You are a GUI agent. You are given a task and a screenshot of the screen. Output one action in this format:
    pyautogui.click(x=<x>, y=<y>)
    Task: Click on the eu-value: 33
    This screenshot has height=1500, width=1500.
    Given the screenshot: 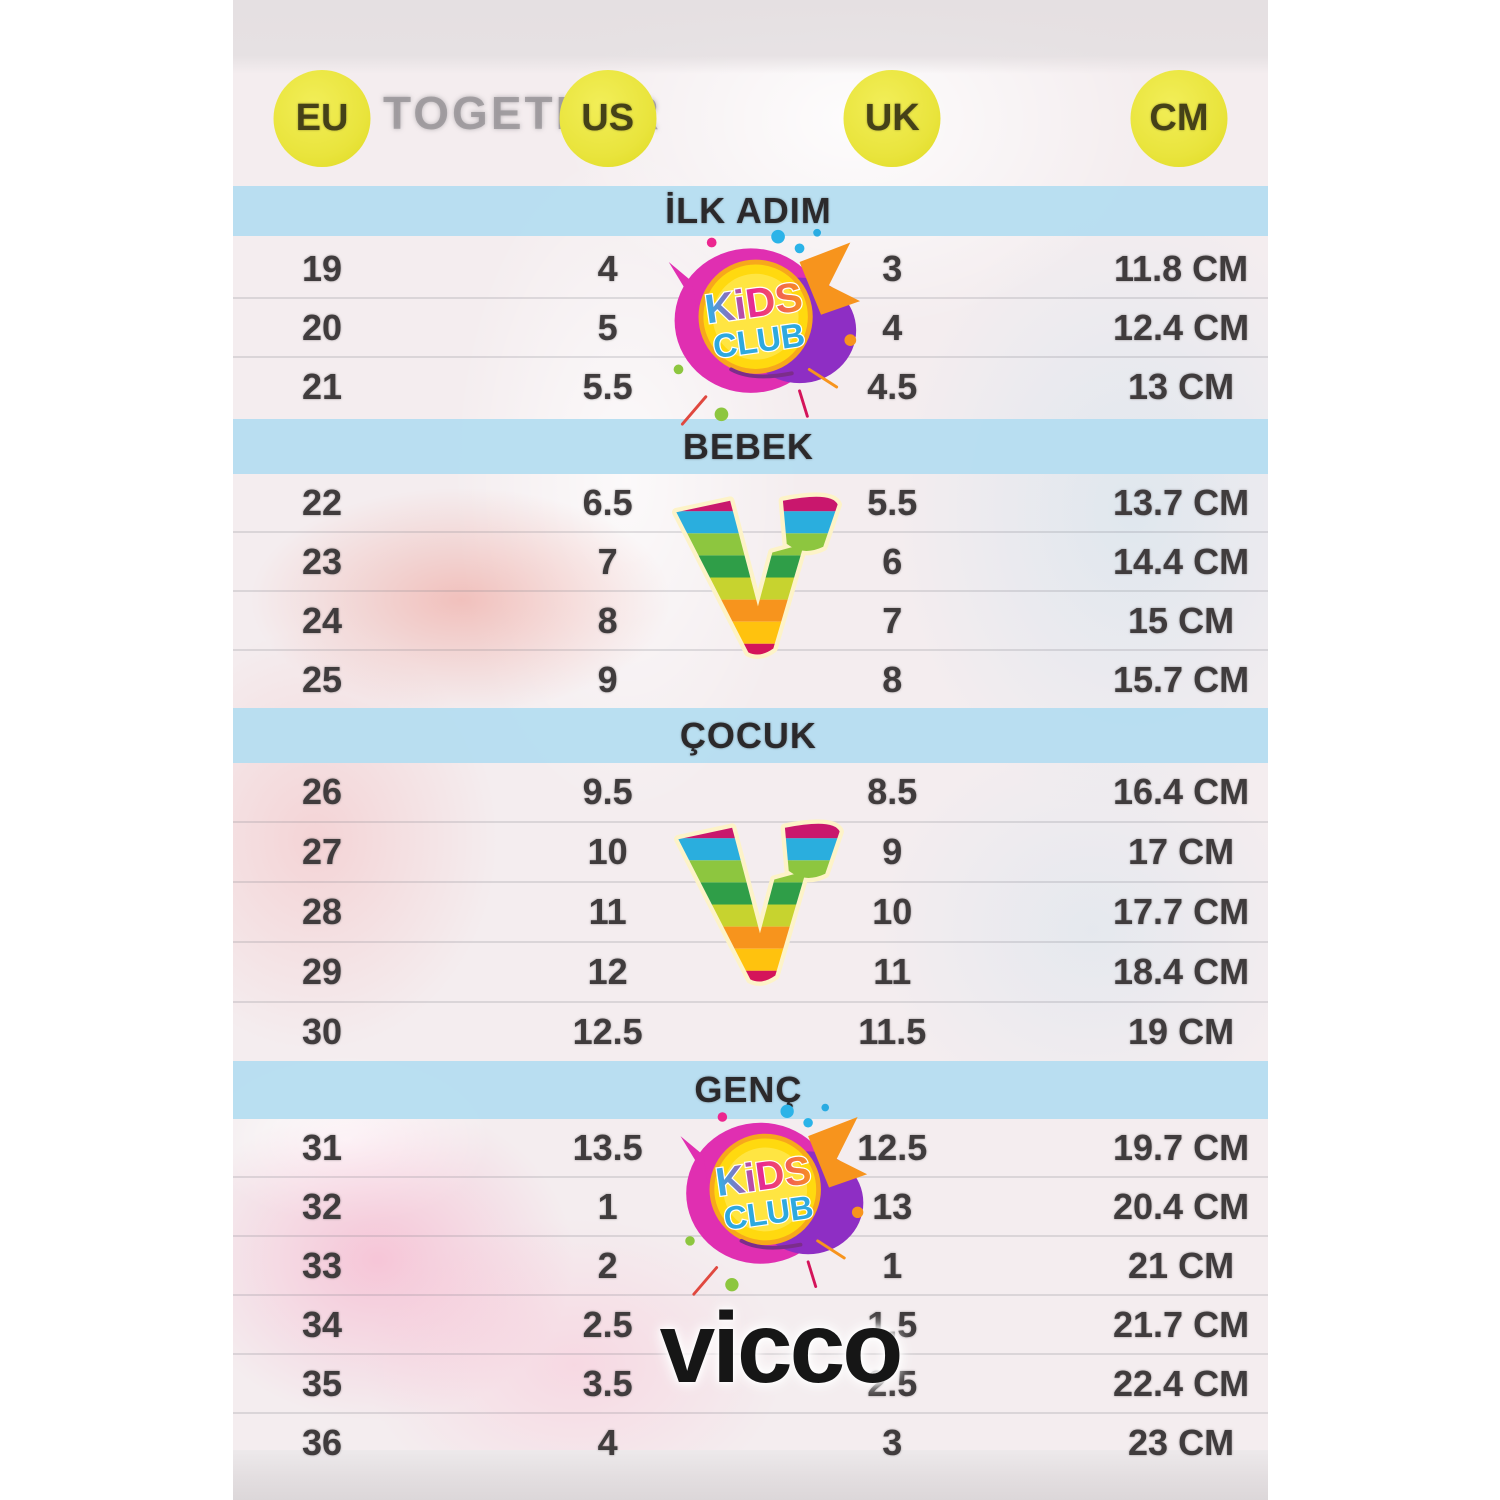 What is the action you would take?
    pyautogui.click(x=322, y=1265)
    